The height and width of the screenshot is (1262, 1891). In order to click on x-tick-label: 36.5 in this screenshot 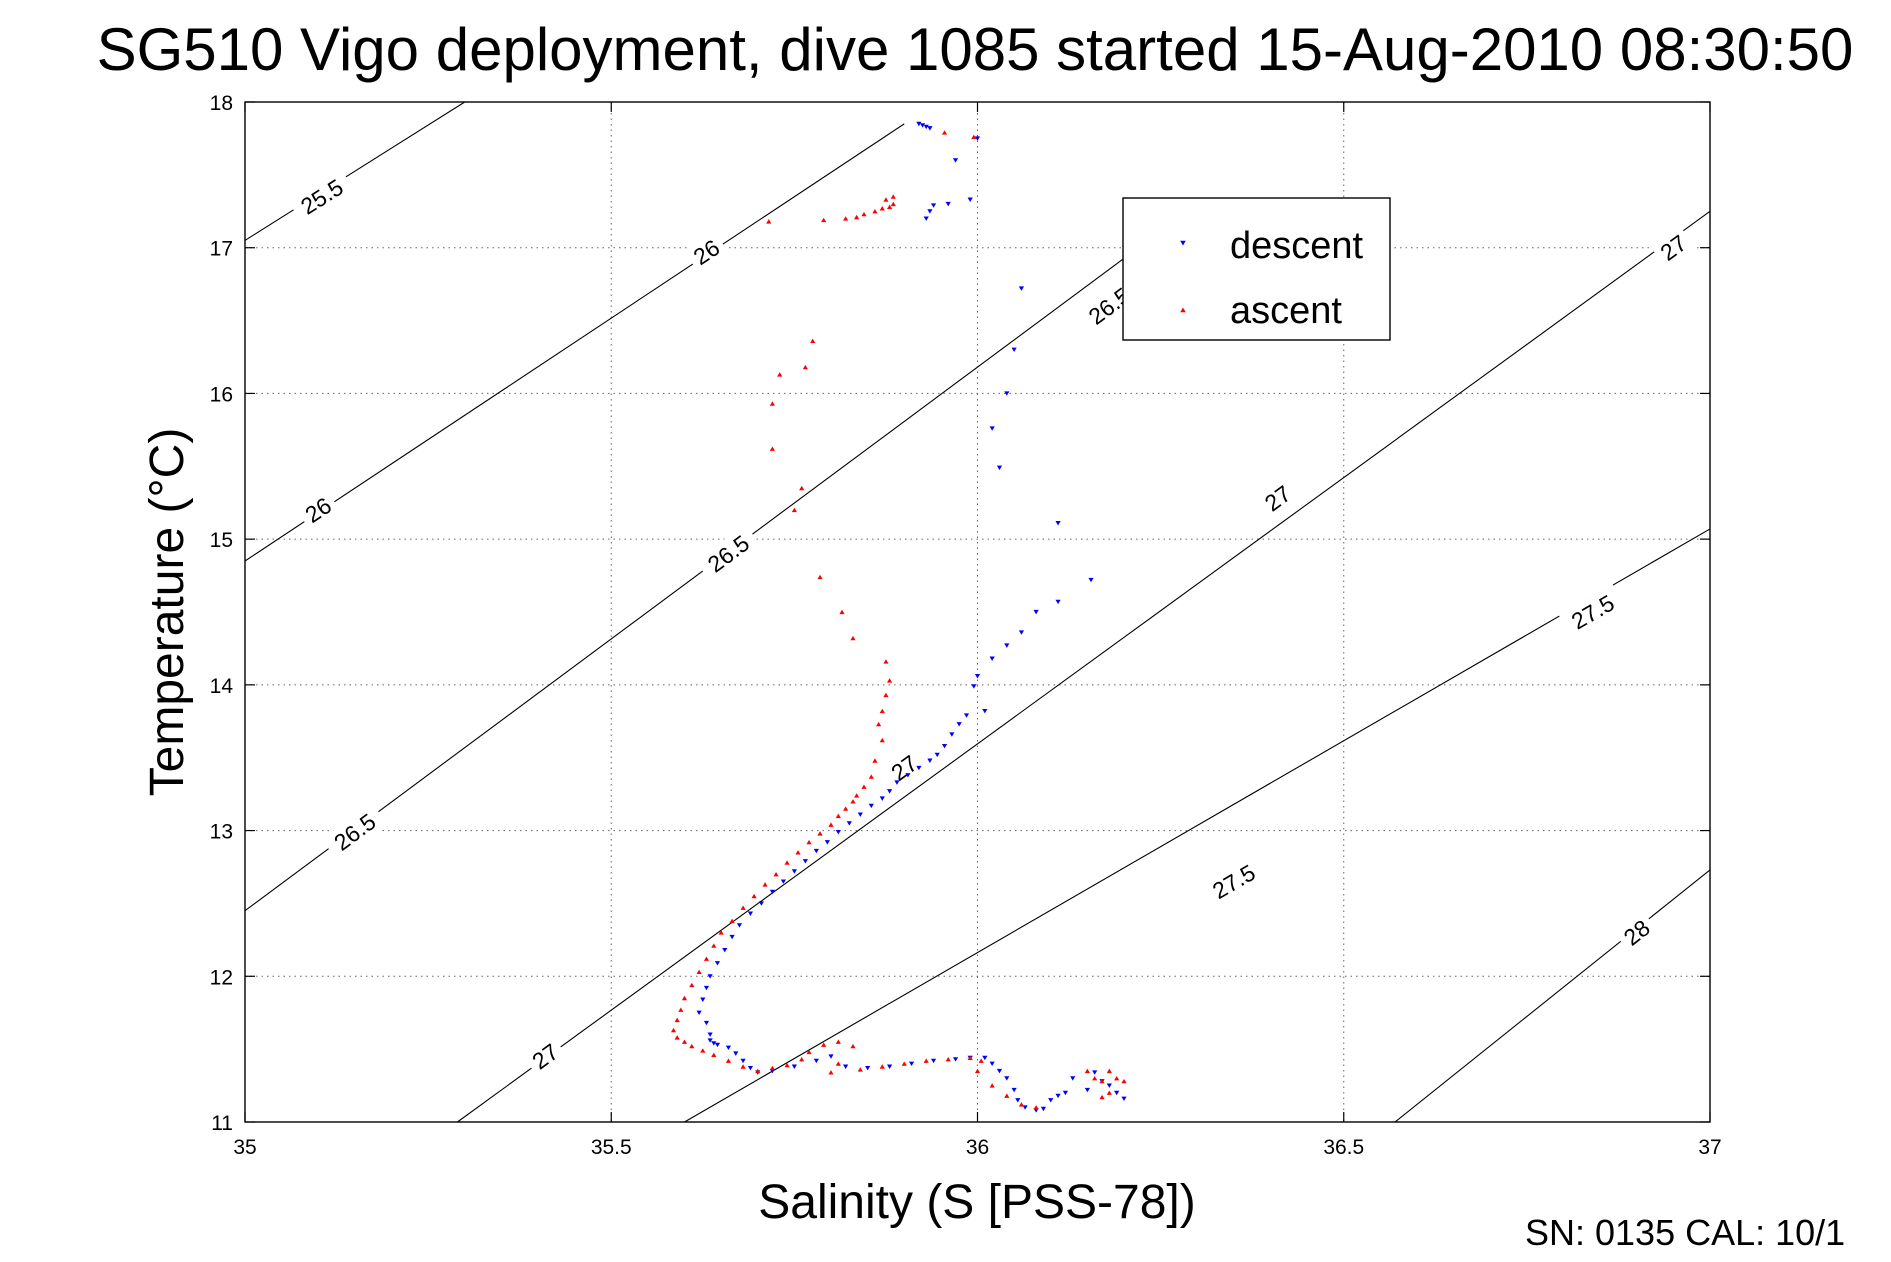, I will do `click(1343, 1147)`.